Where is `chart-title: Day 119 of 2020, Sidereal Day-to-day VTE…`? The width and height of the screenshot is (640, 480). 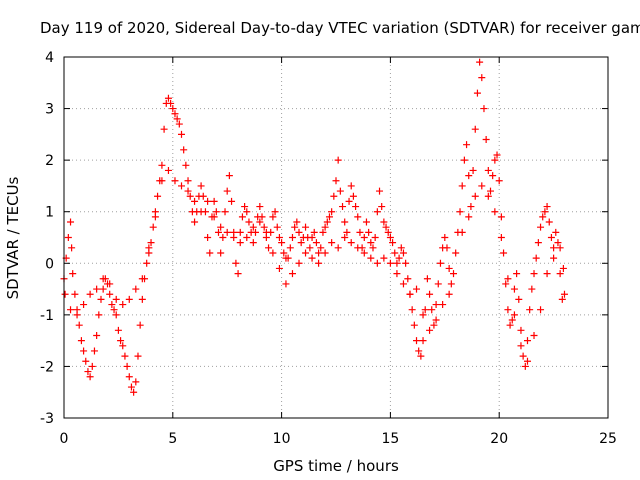 chart-title: Day 119 of 2020, Sidereal Day-to-day VTE… is located at coordinates (340, 28).